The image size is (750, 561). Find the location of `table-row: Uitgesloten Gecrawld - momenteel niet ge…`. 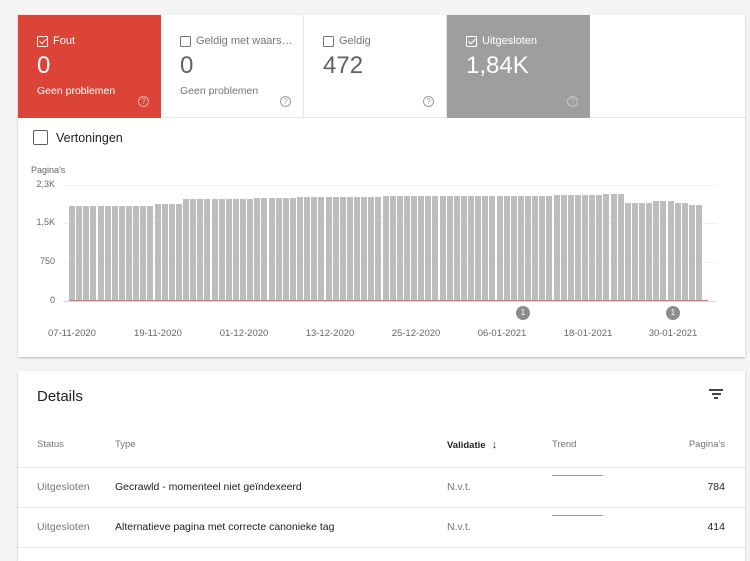

table-row: Uitgesloten Gecrawld - momenteel niet ge… is located at coordinates (381, 487).